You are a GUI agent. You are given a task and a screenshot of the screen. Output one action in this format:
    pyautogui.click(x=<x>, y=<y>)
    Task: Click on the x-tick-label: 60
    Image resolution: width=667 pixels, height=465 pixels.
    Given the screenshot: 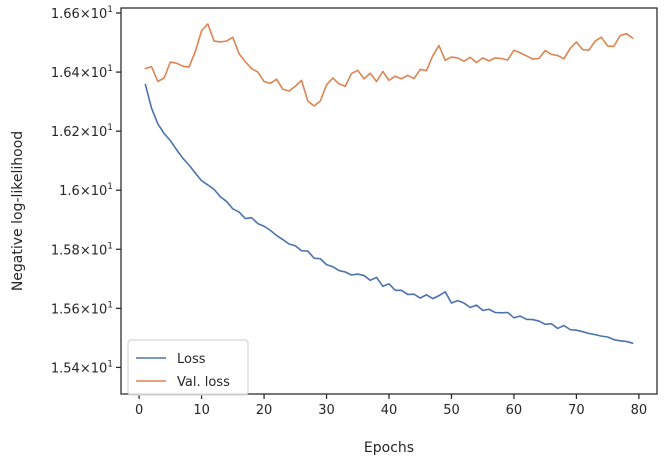 What is the action you would take?
    pyautogui.click(x=514, y=410)
    